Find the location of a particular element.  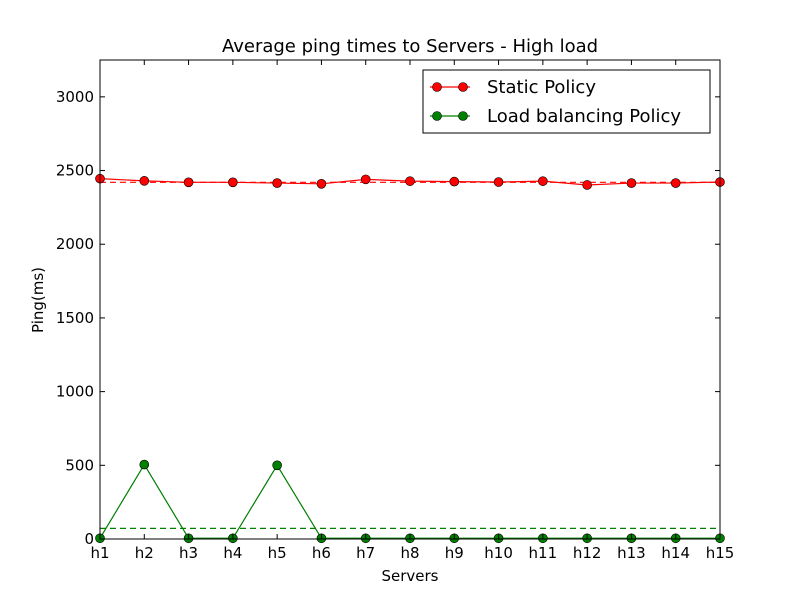

x-tick-label: h13 is located at coordinates (631, 553).